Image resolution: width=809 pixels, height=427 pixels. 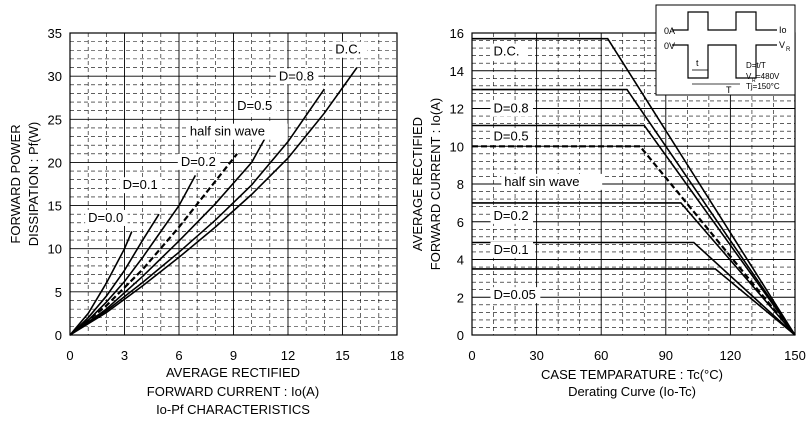 I want to click on inset-current-waveform, so click(x=724, y=21).